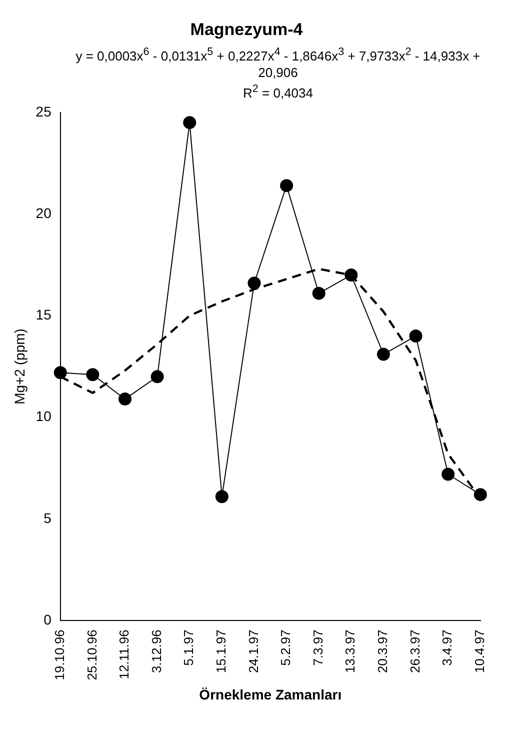 The image size is (507, 735). What do you see at coordinates (247, 29) in the screenshot?
I see `chart-title: Magnezyum-4` at bounding box center [247, 29].